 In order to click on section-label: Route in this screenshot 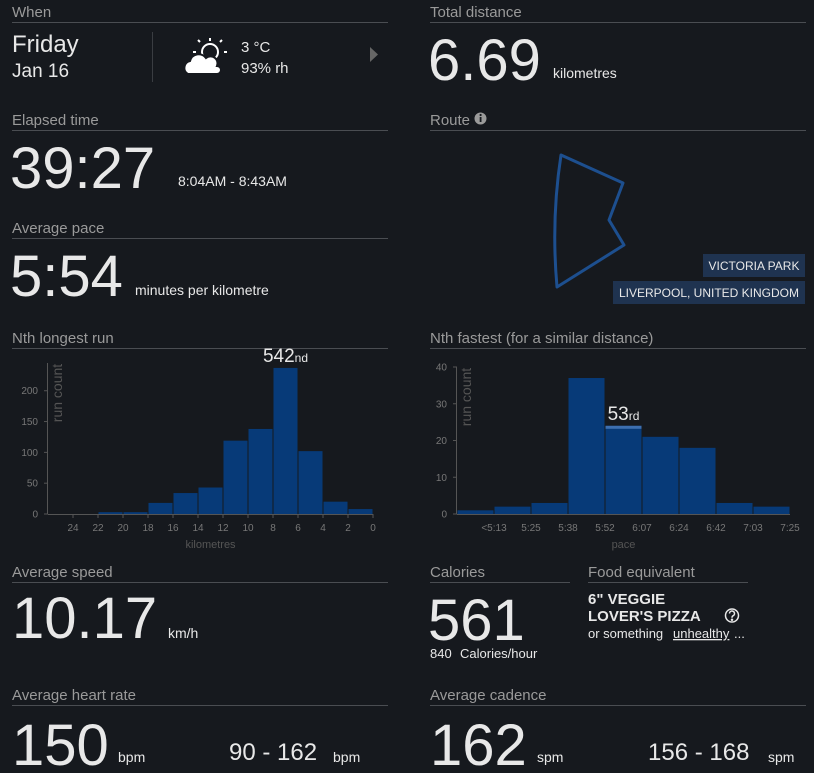, I will do `click(450, 120)`.